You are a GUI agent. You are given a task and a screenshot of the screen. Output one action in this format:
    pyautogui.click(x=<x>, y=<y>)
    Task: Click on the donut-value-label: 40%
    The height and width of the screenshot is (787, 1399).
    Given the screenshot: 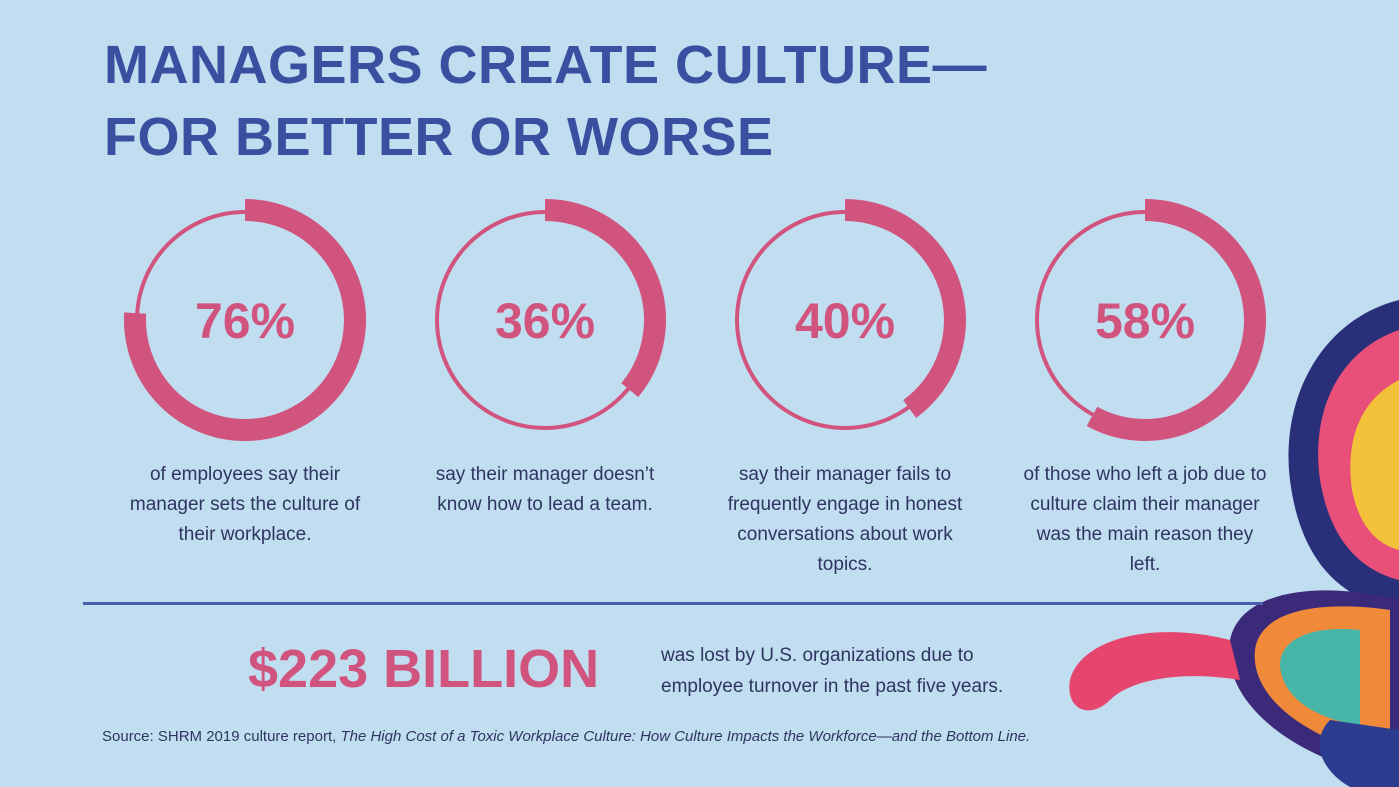 What is the action you would take?
    pyautogui.click(x=845, y=321)
    